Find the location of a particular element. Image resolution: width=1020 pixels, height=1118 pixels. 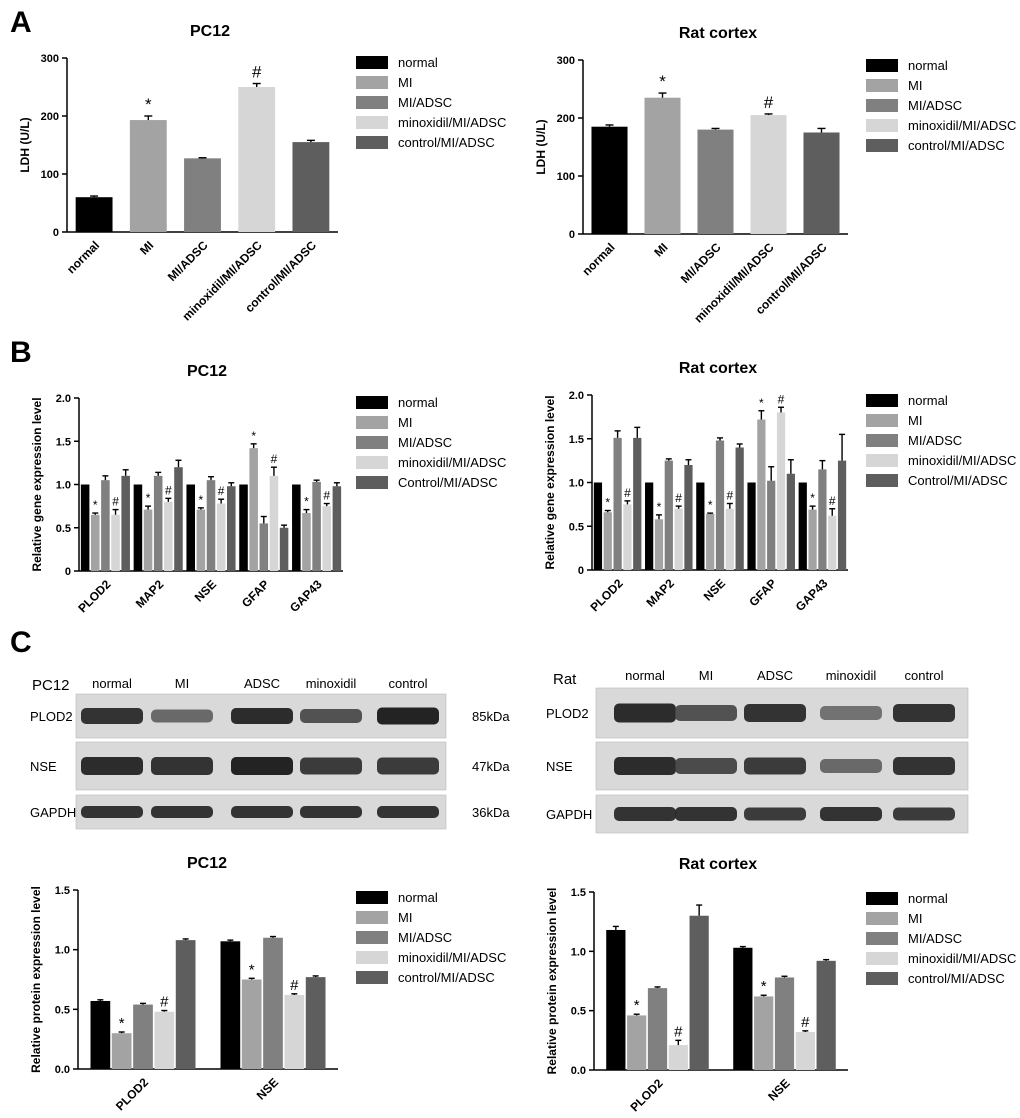

chart-title: PC12 is located at coordinates (210, 31).